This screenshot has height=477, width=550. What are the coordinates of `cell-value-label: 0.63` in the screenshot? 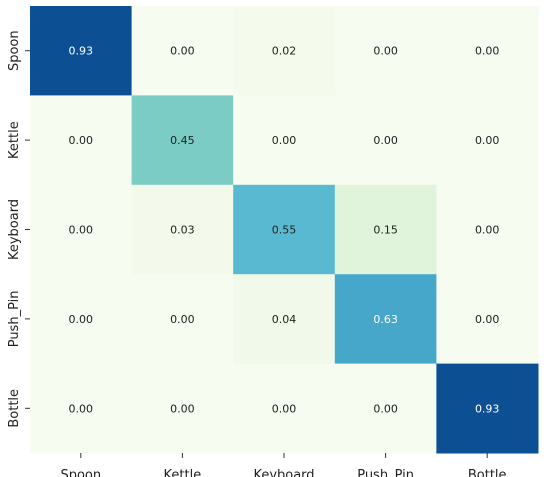 It's located at (385, 319).